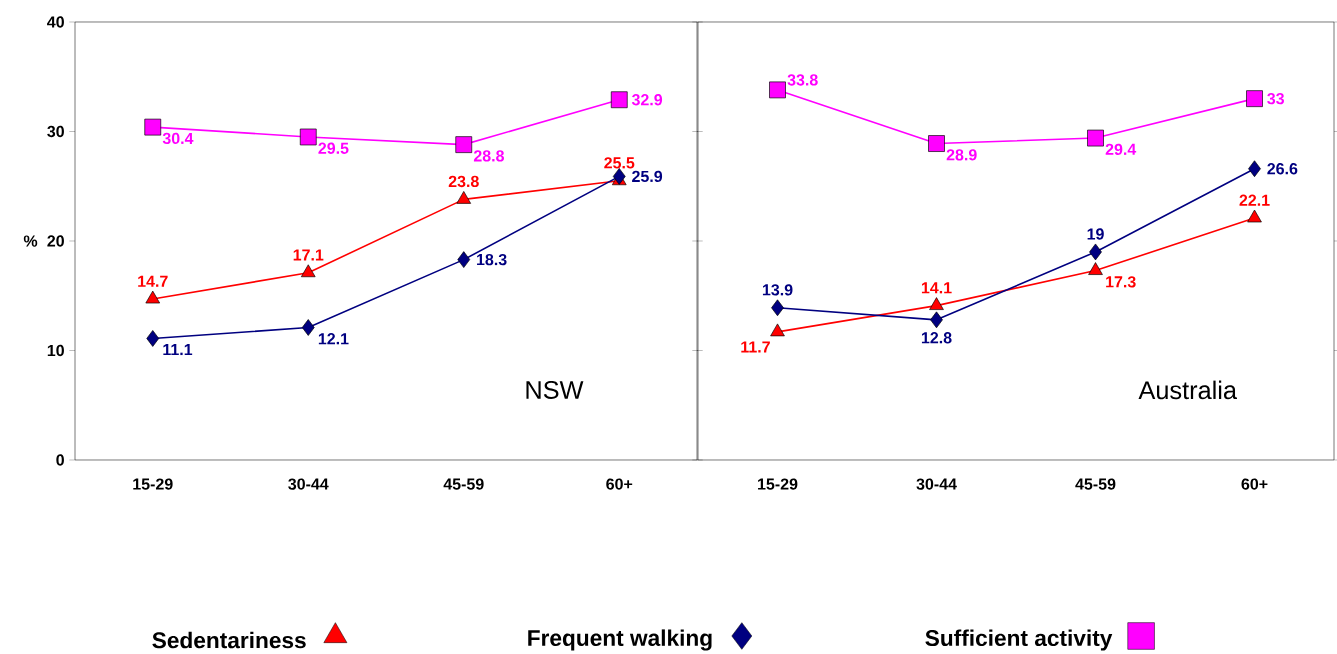 The width and height of the screenshot is (1337, 654). I want to click on data-label: 28.9, so click(961, 155).